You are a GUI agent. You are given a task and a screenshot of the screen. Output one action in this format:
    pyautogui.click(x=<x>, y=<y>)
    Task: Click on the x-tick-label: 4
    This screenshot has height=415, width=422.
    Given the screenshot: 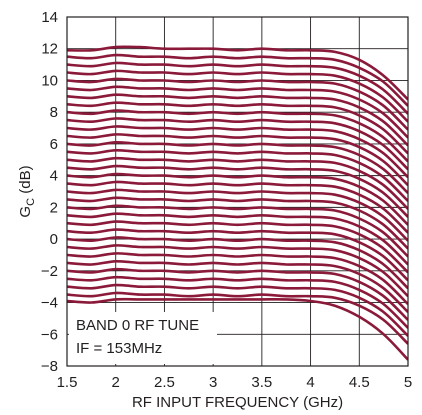 What is the action you would take?
    pyautogui.click(x=310, y=382)
    